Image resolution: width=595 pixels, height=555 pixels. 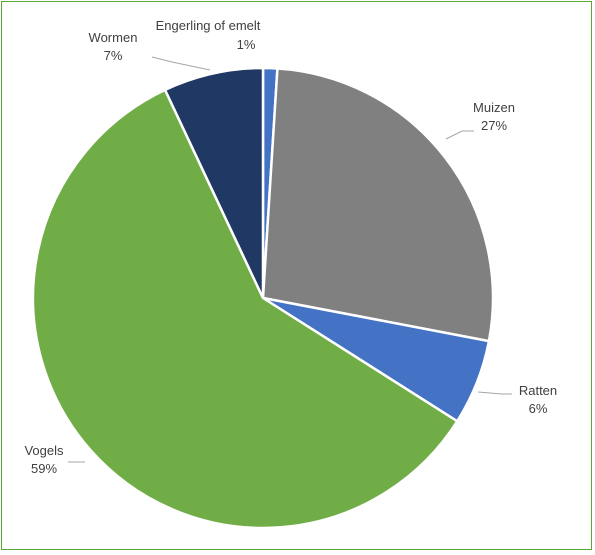 What do you see at coordinates (113, 55) in the screenshot?
I see `slice-percent-label-wormen: 7%` at bounding box center [113, 55].